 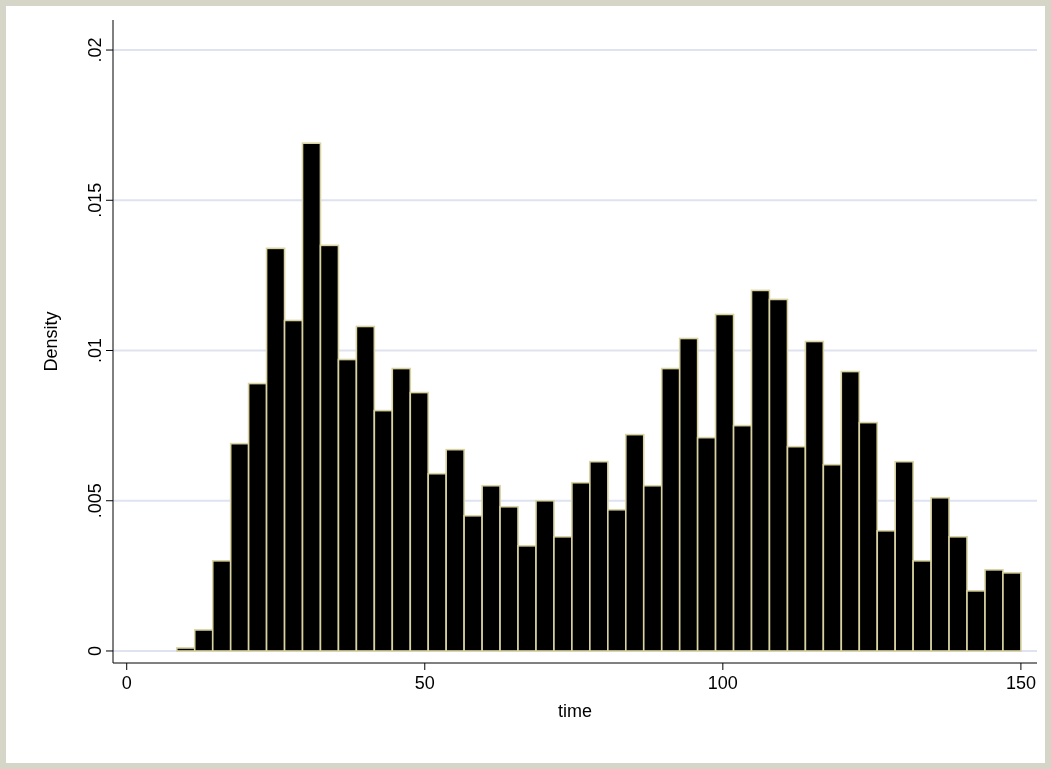 I want to click on x-tick-label: 0, so click(x=126, y=683).